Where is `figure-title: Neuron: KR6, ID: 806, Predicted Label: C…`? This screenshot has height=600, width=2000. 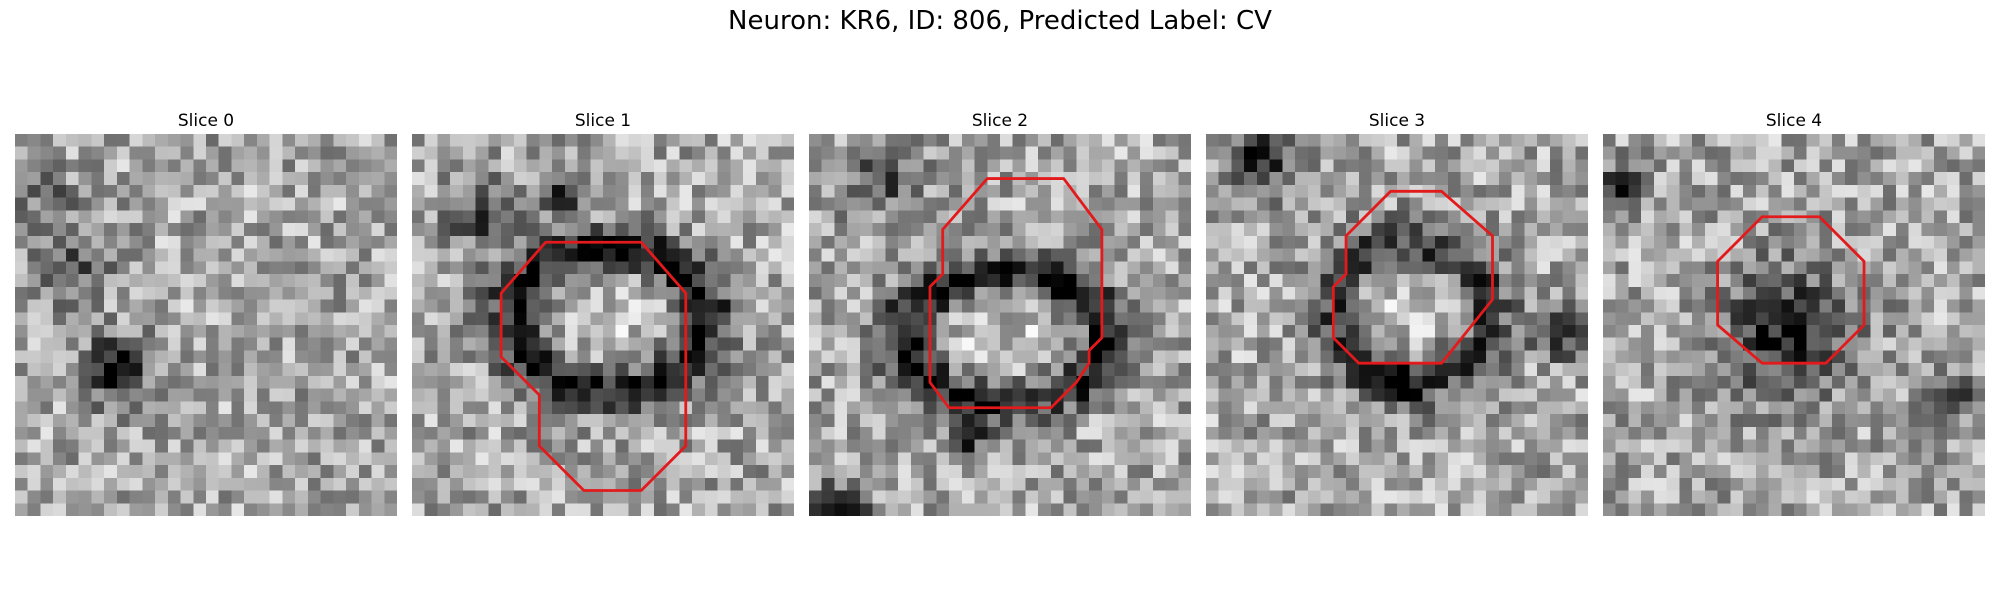 figure-title: Neuron: KR6, ID: 806, Predicted Label: C… is located at coordinates (1000, 21).